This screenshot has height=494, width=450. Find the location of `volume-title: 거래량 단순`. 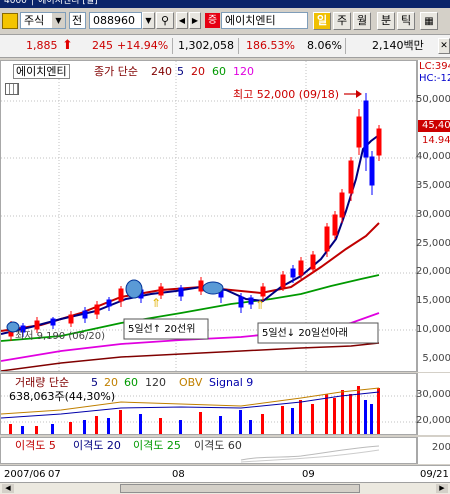

volume-title: 거래량 단순 is located at coordinates (42, 382).